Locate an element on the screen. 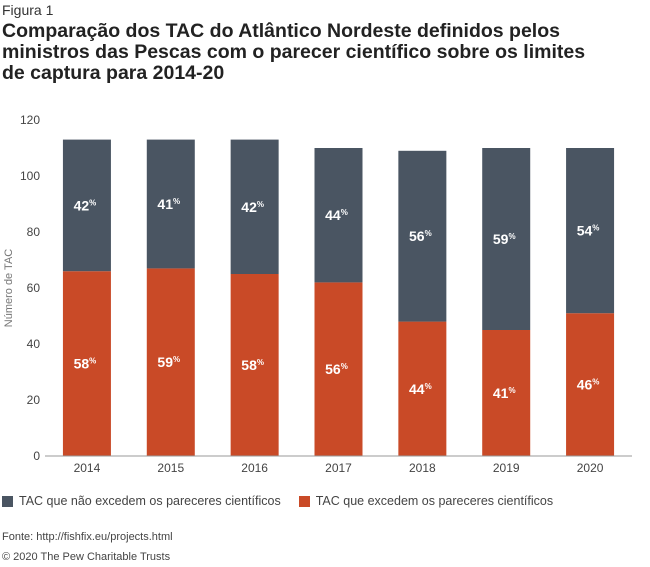 The width and height of the screenshot is (650, 567). copyright-note: © 2020 The Pew Charitable Trusts is located at coordinates (86, 557).